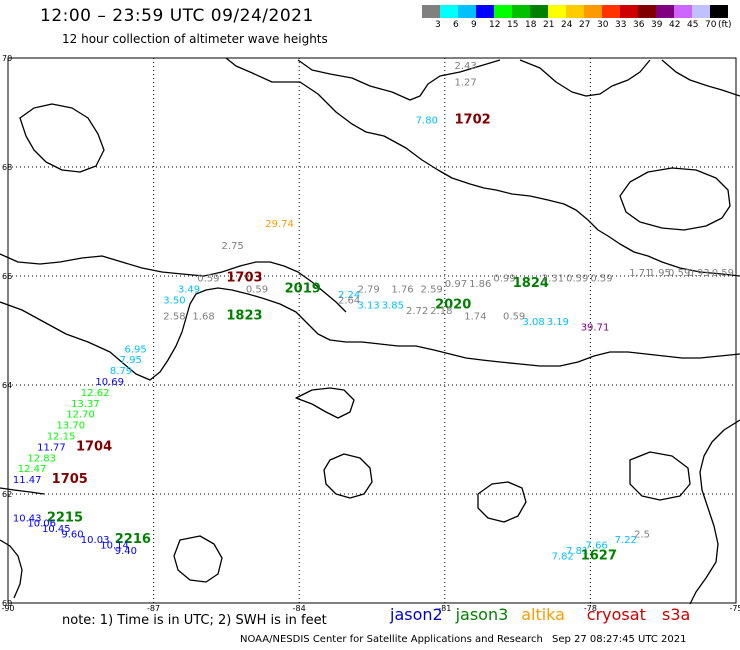 This screenshot has width=740, height=650. I want to click on scale-label: 45, so click(693, 25).